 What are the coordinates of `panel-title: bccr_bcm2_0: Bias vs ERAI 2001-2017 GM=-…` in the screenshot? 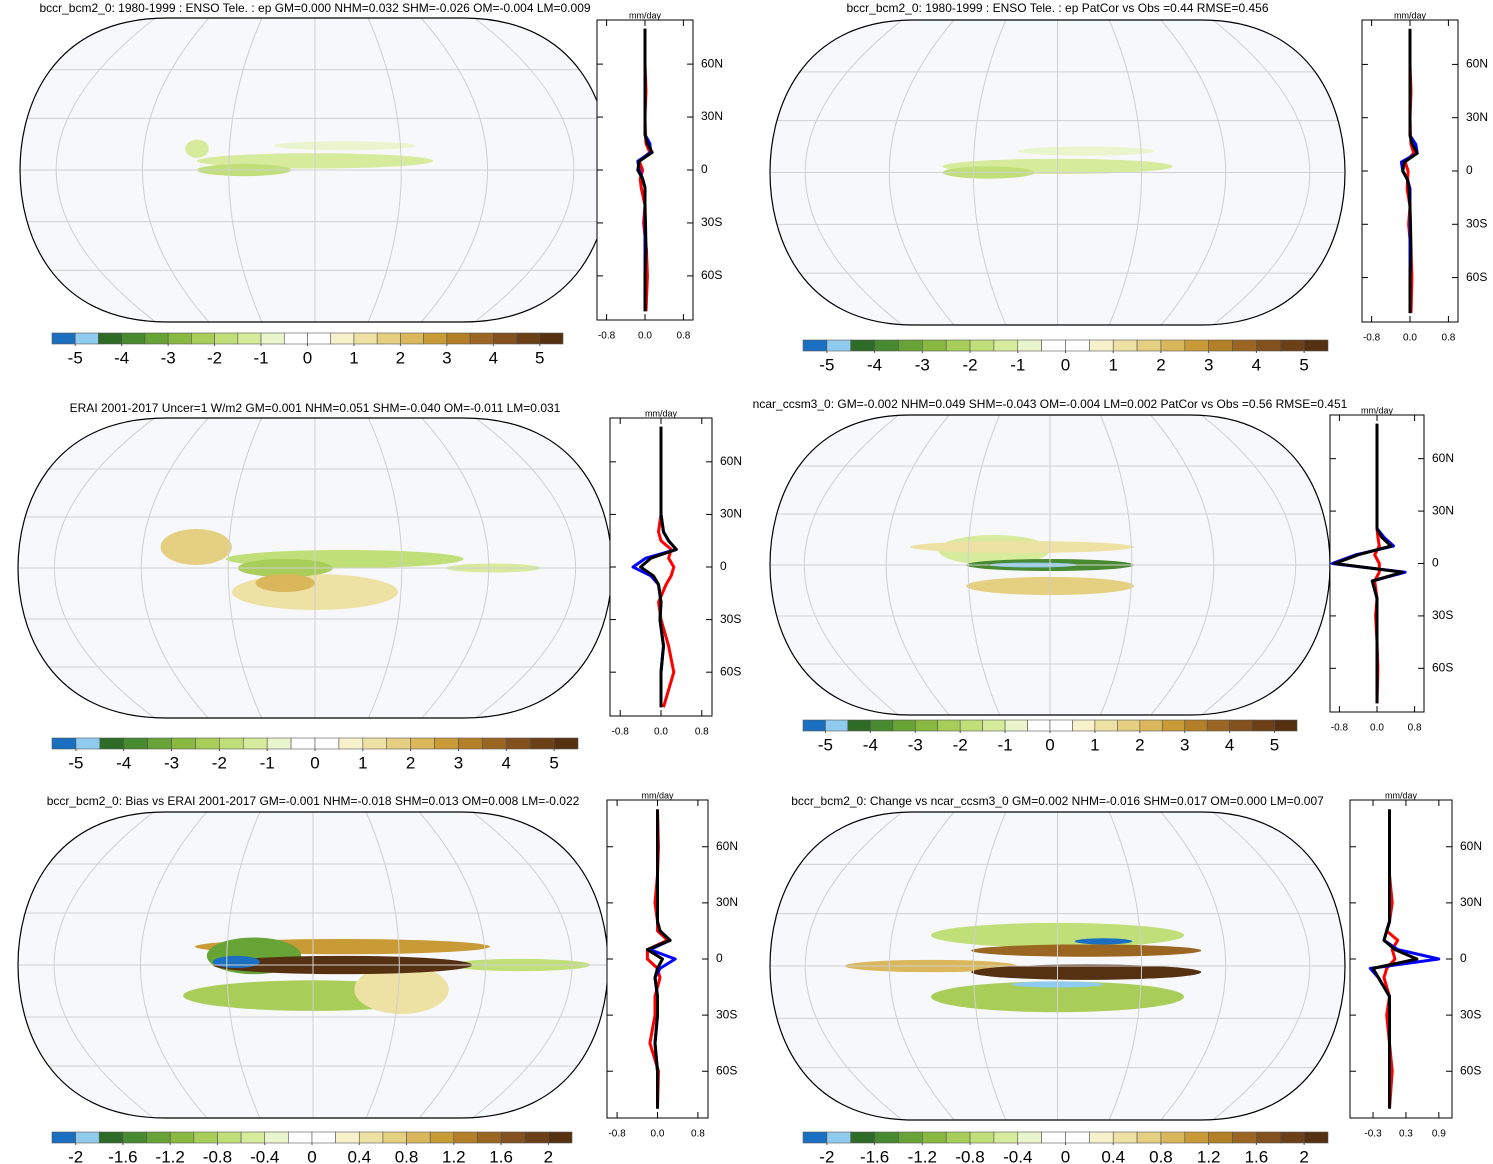 It's located at (313, 801).